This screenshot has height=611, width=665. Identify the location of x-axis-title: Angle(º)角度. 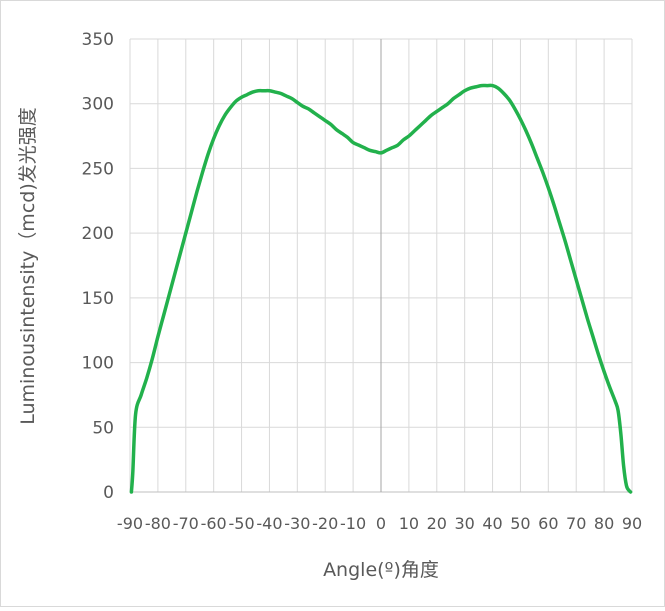
(381, 570).